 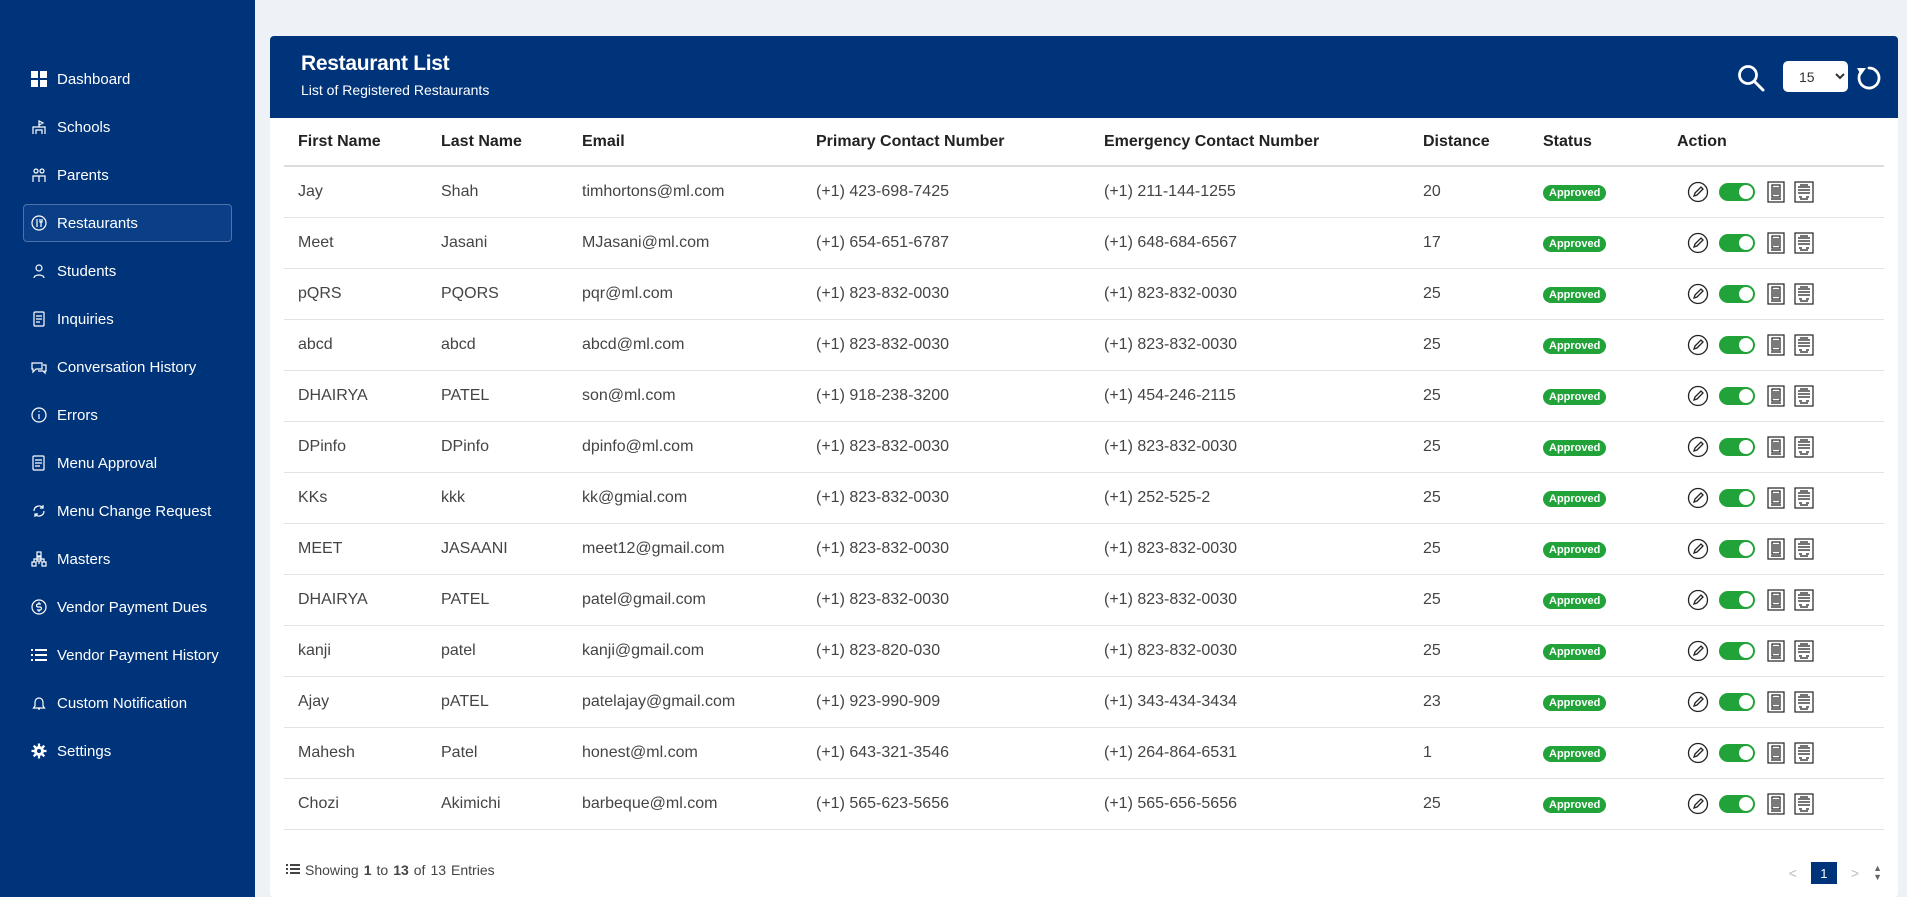 What do you see at coordinates (39, 415) in the screenshot?
I see `info-icon` at bounding box center [39, 415].